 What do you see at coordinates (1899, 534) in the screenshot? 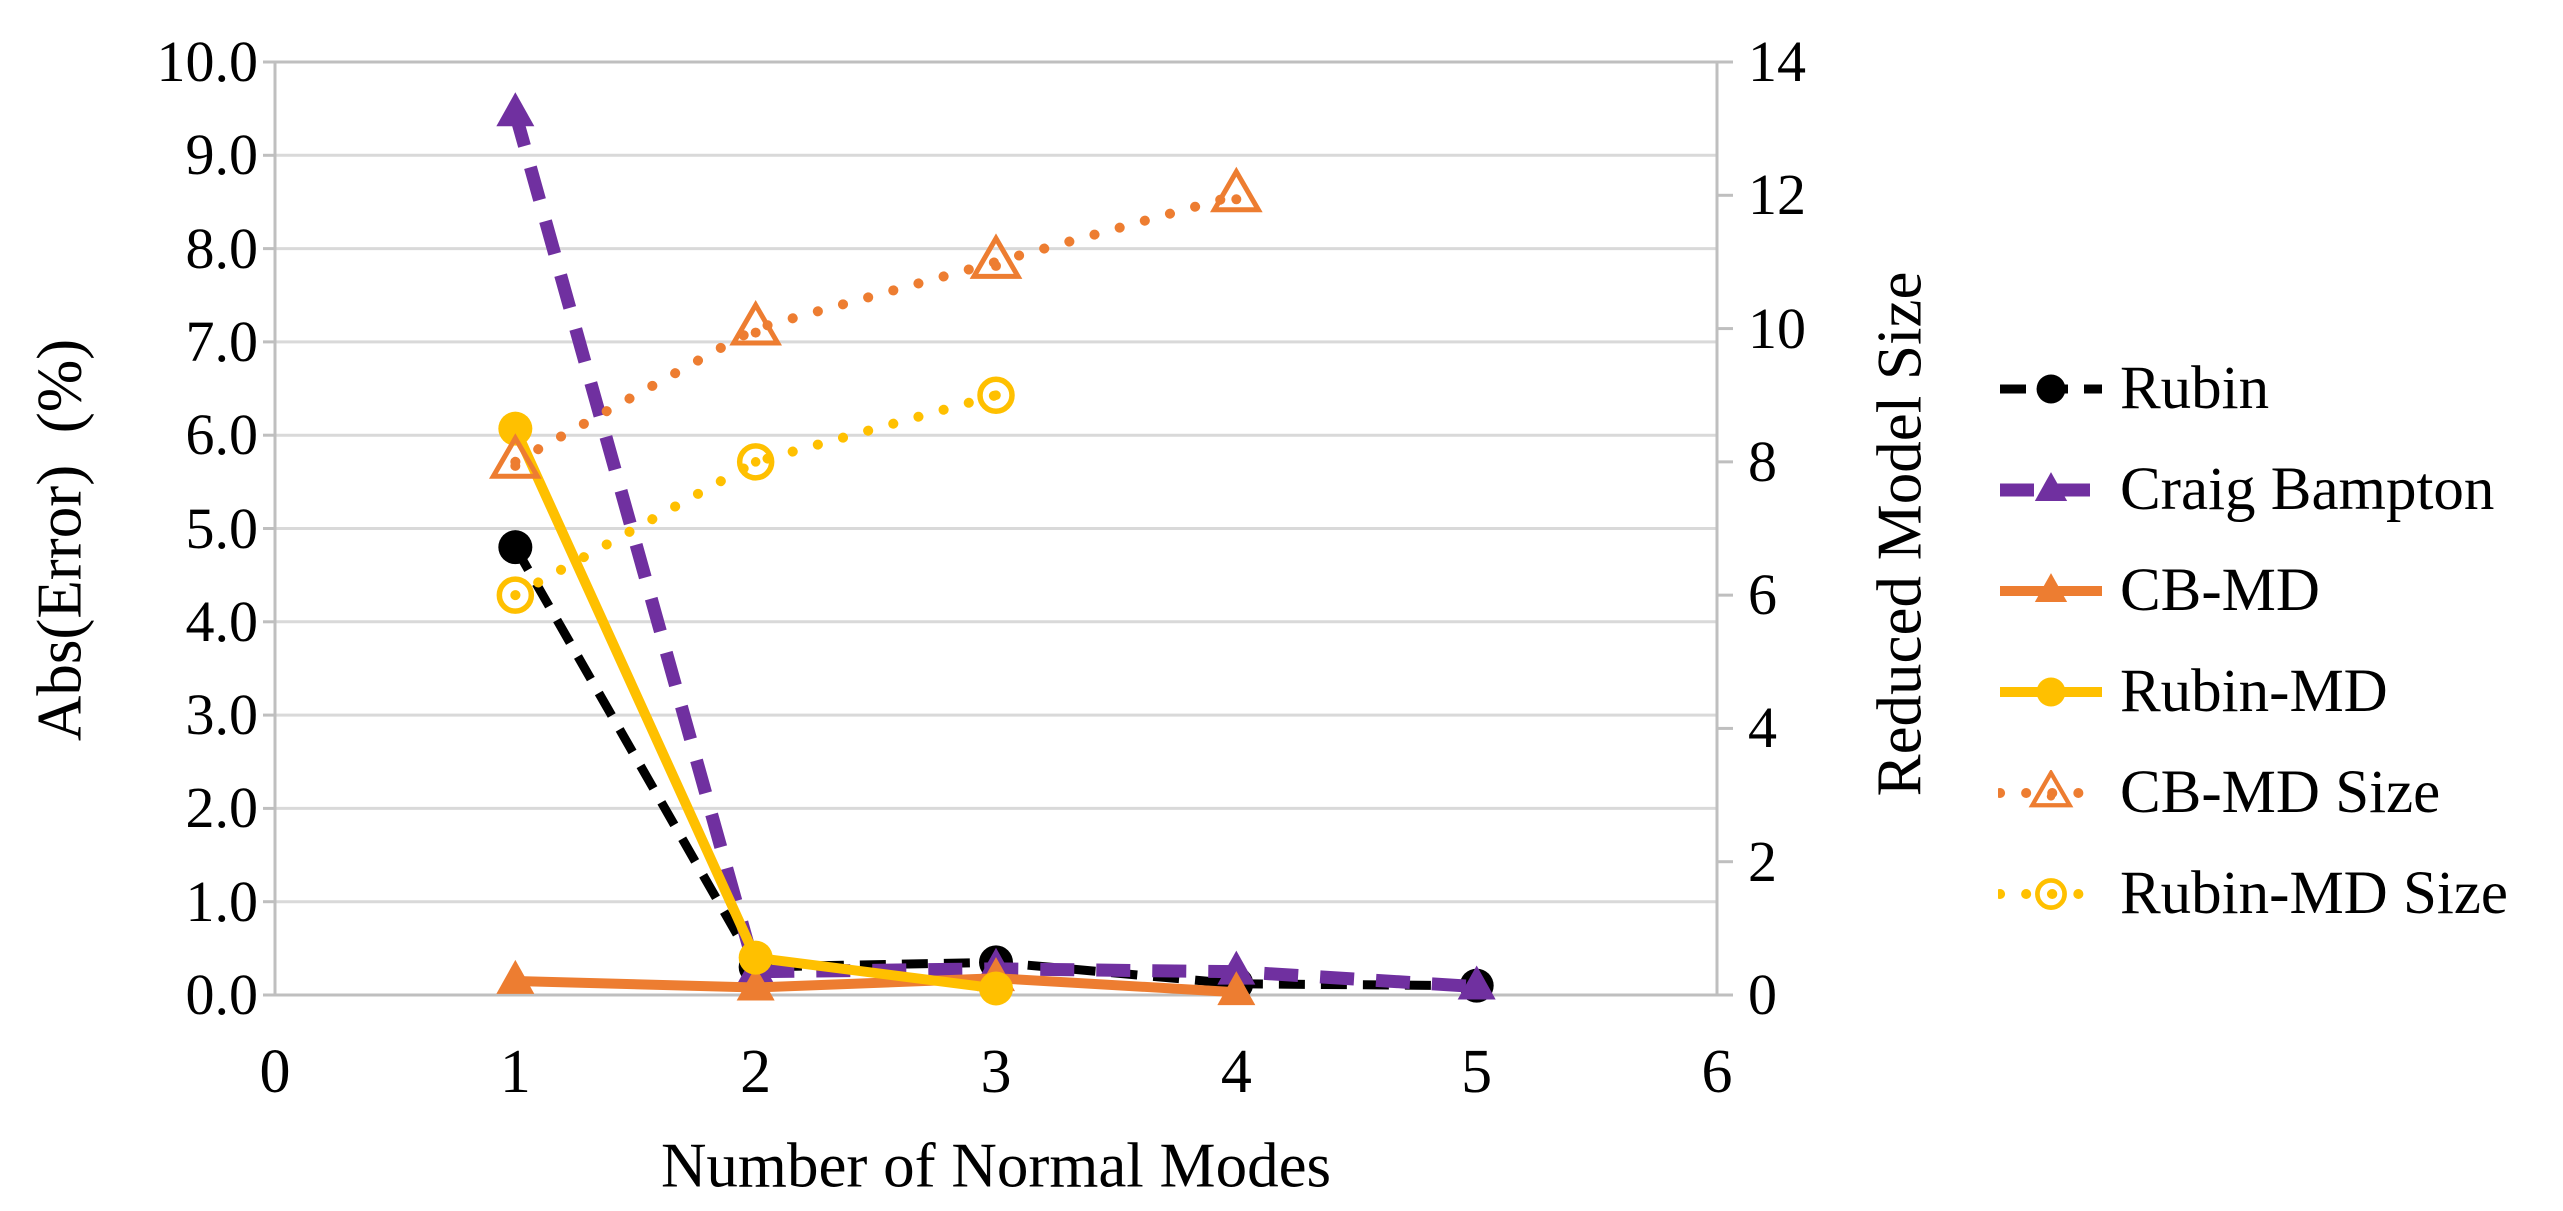
I see `y-right-axis-title: Reduced Model Size` at bounding box center [1899, 534].